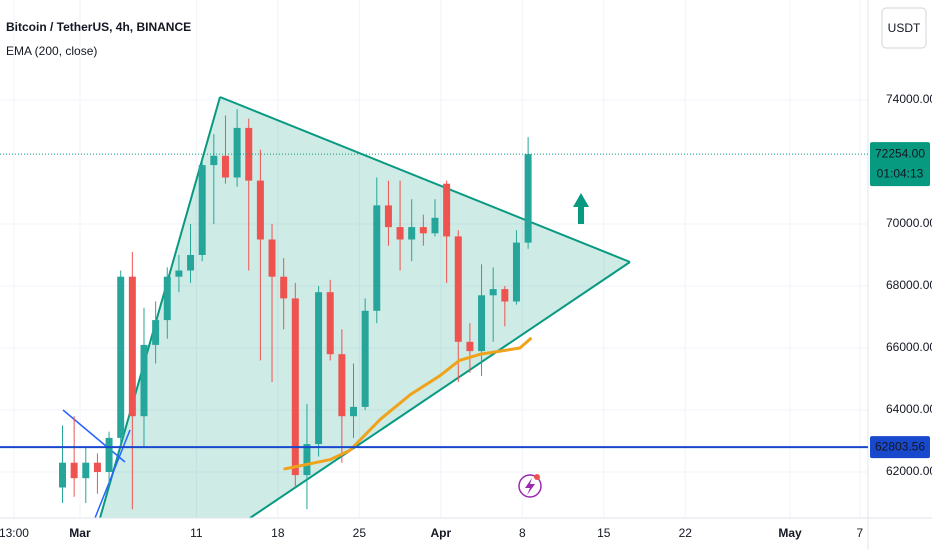  Describe the element at coordinates (196, 533) in the screenshot. I see `x-tick-label: 11` at that location.